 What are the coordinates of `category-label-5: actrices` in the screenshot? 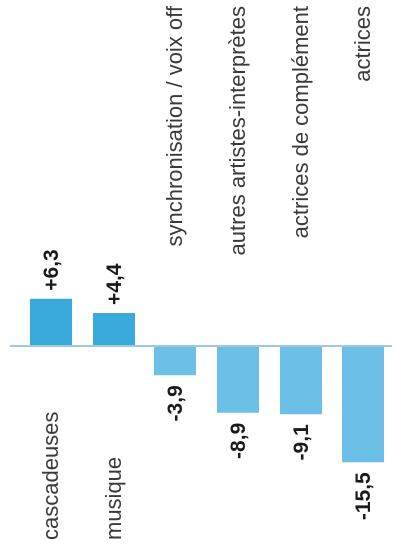 It's located at (362, 44).